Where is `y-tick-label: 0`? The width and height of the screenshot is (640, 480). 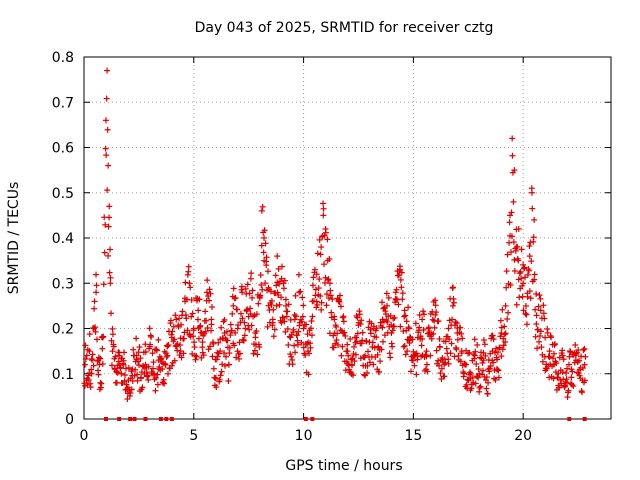
y-tick-label: 0 is located at coordinates (69, 420).